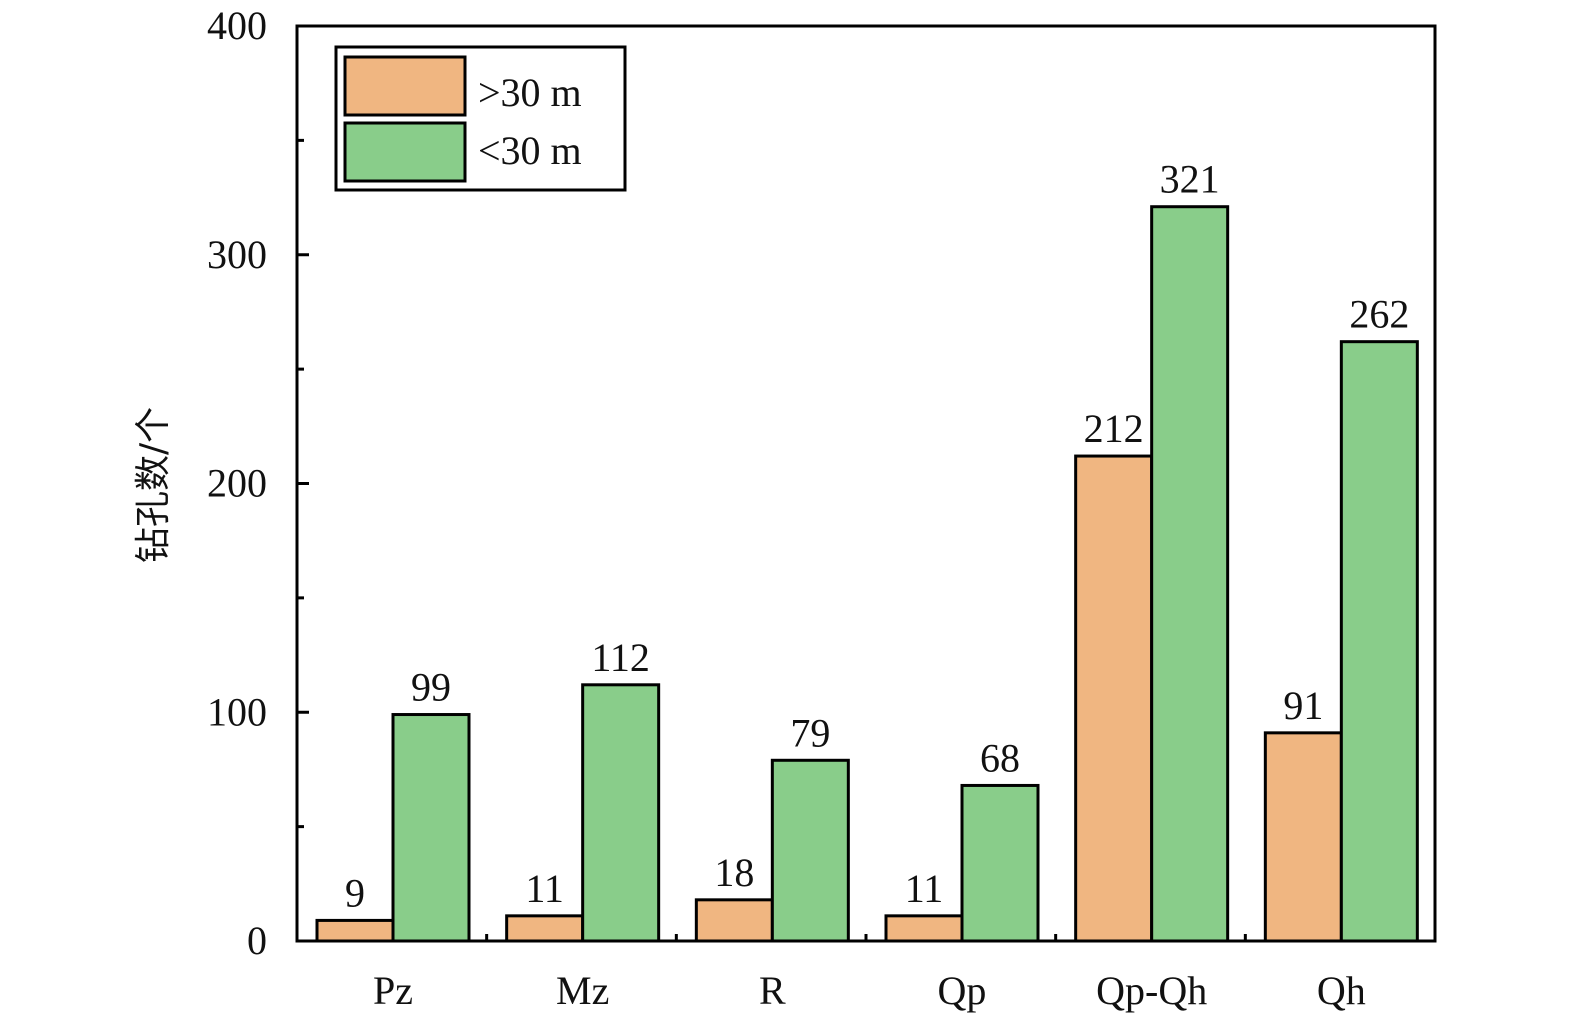 This screenshot has height=1026, width=1575. What do you see at coordinates (1114, 698) in the screenshot?
I see `bar-qp-qh-over-30m` at bounding box center [1114, 698].